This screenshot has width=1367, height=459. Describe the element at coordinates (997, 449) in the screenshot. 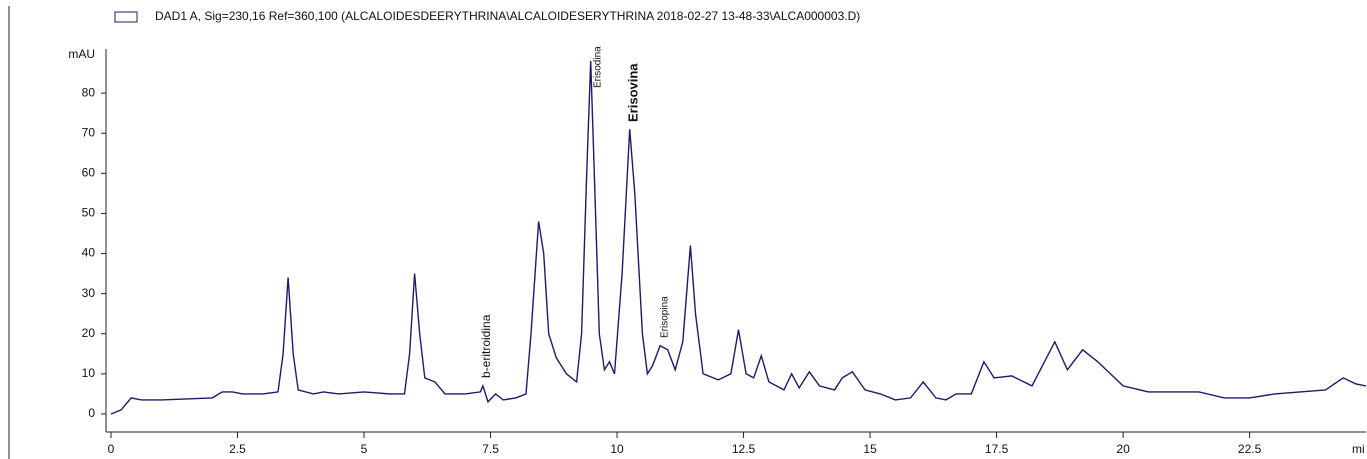

I see `x-tick-label: 17.5` at that location.